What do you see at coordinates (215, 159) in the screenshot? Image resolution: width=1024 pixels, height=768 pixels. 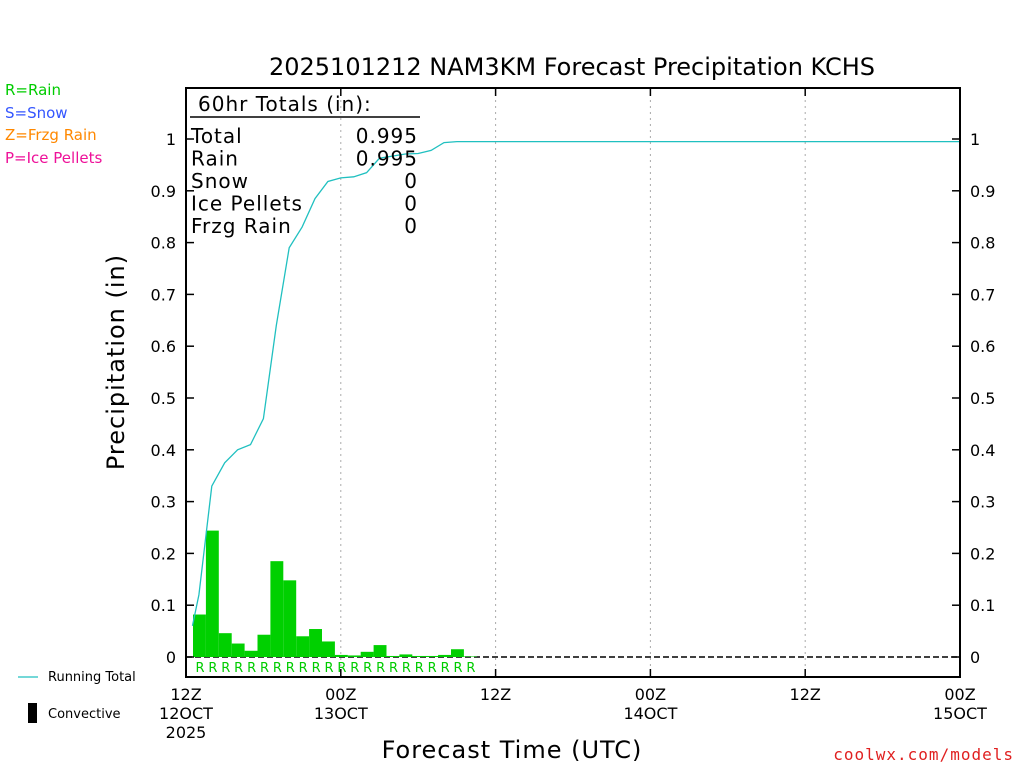 I see `totals-row-label: Rain` at bounding box center [215, 159].